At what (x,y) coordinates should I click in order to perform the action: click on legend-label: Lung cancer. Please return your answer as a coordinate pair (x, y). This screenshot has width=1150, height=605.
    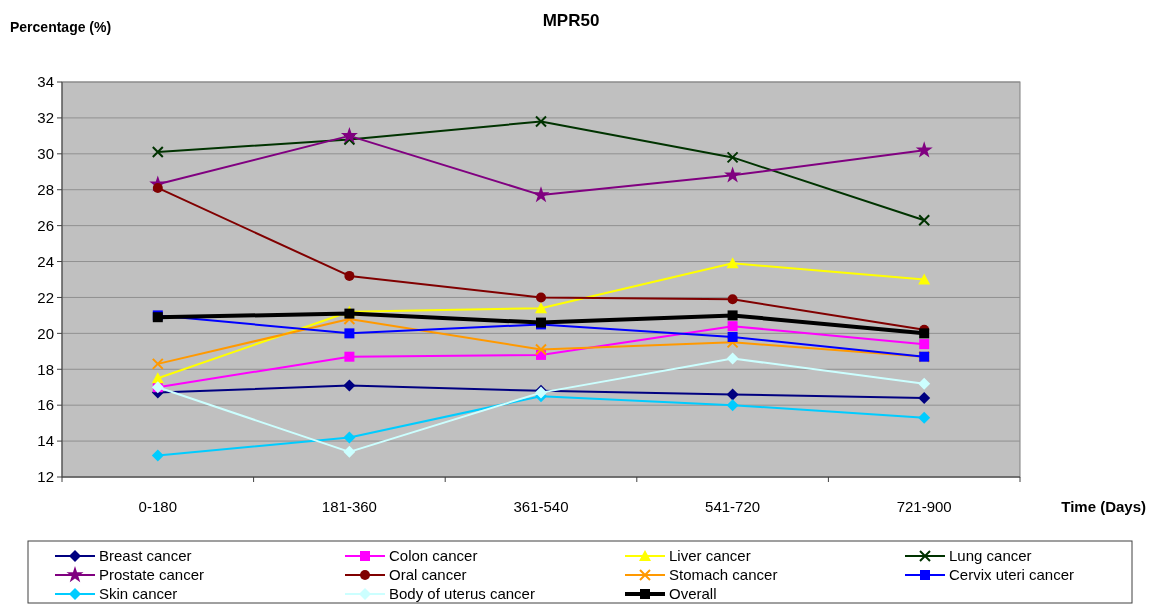
    Looking at the image, I should click on (990, 556).